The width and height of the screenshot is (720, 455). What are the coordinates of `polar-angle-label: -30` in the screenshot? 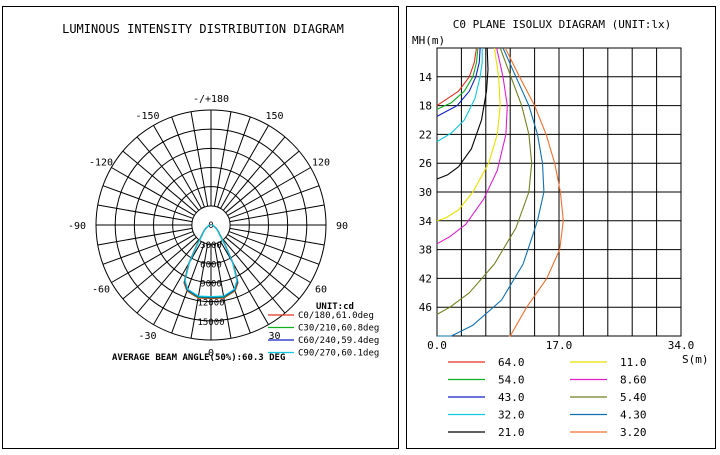 It's located at (147, 336).